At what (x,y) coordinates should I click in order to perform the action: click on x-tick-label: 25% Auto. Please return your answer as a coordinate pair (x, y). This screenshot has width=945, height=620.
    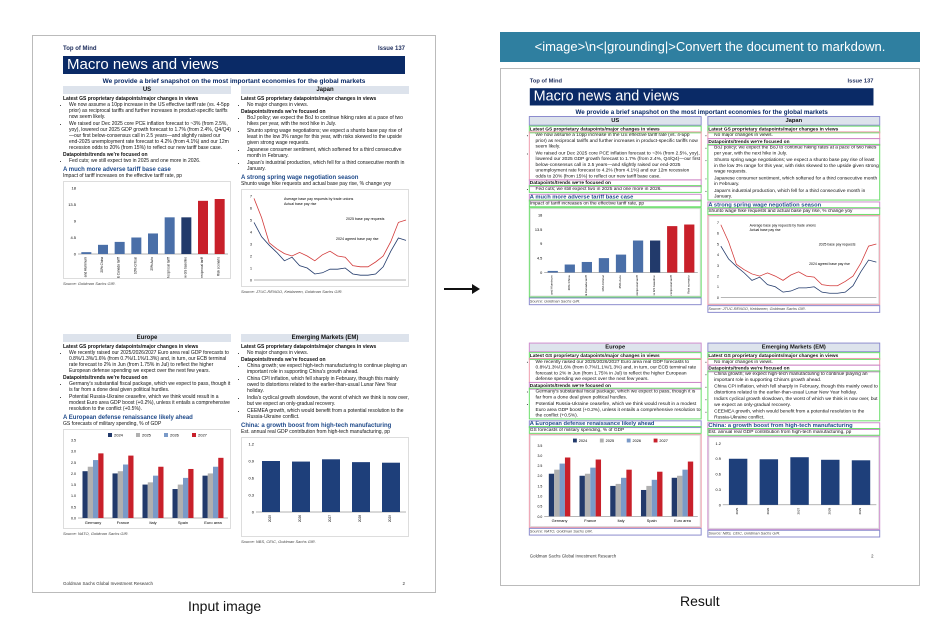
    Looking at the image, I should click on (152, 264).